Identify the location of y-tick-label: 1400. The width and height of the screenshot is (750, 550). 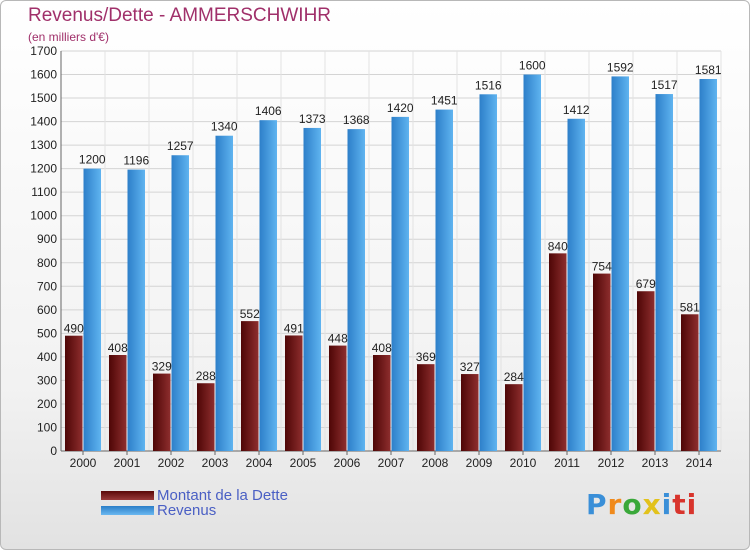
(43, 122).